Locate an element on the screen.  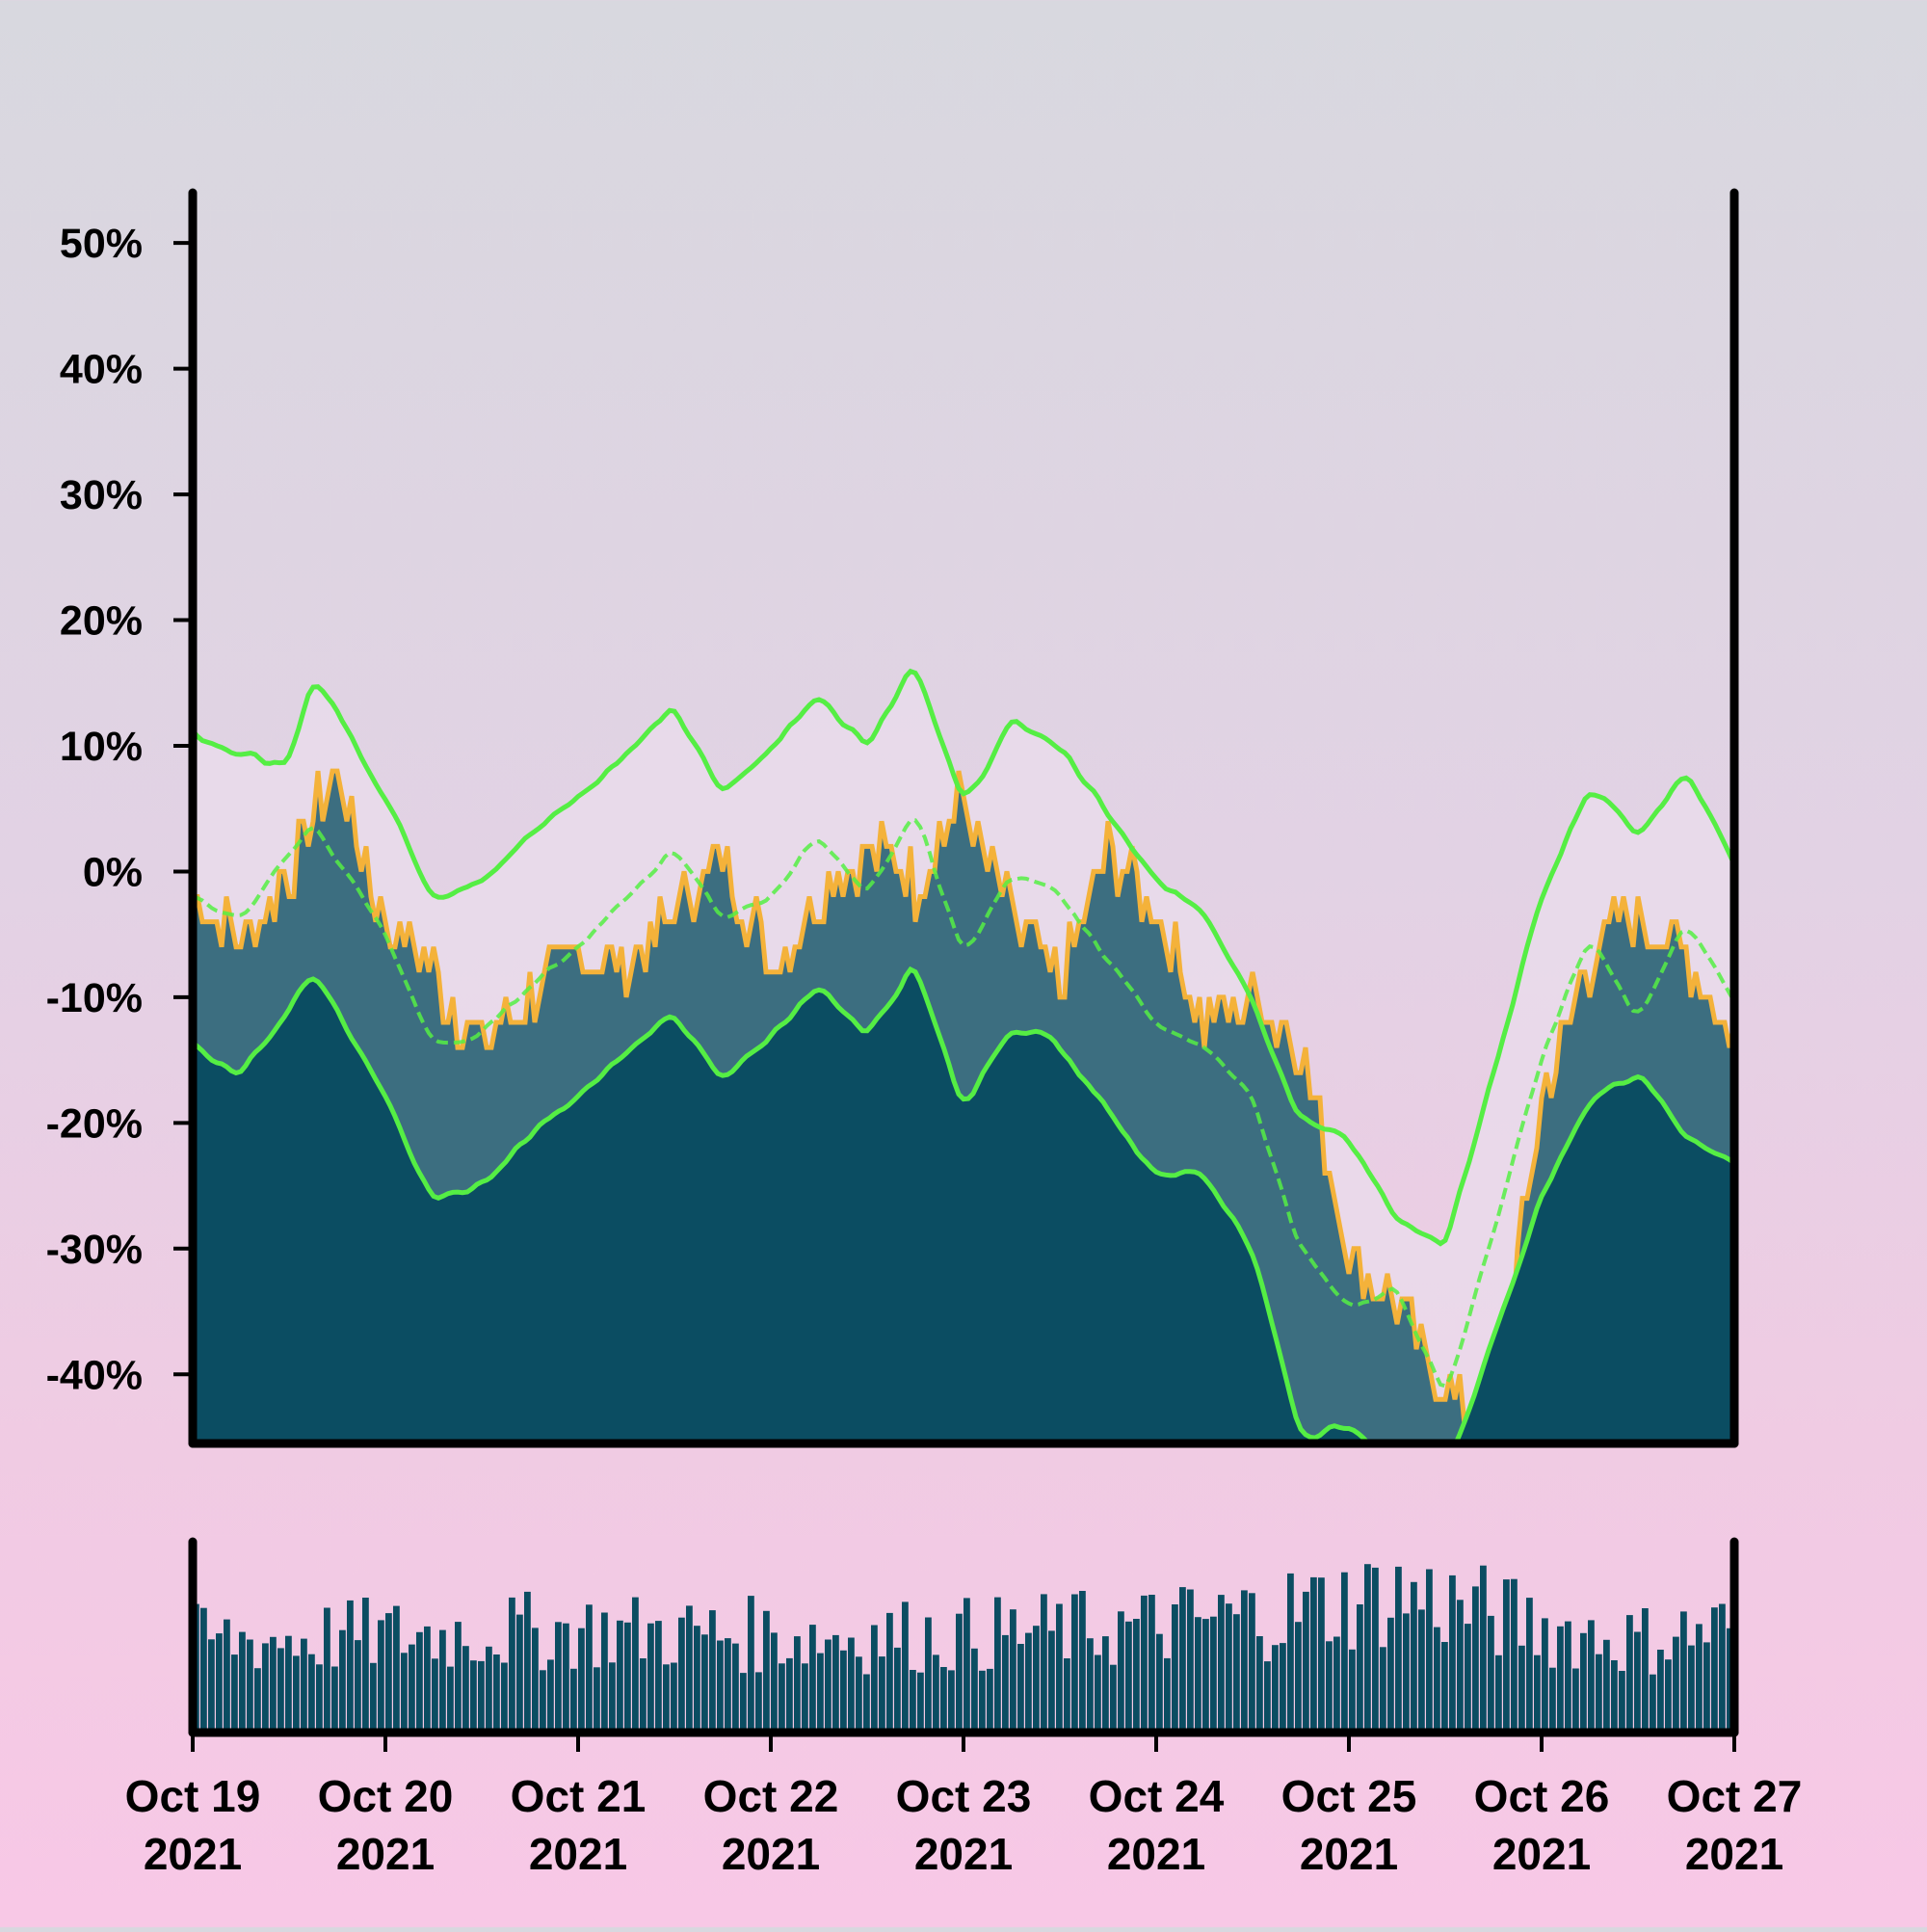
y-axis-ticks: -40% -30% -20% -10% 0% 10% 20% 30% 40% 50% is located at coordinates (120, 809).